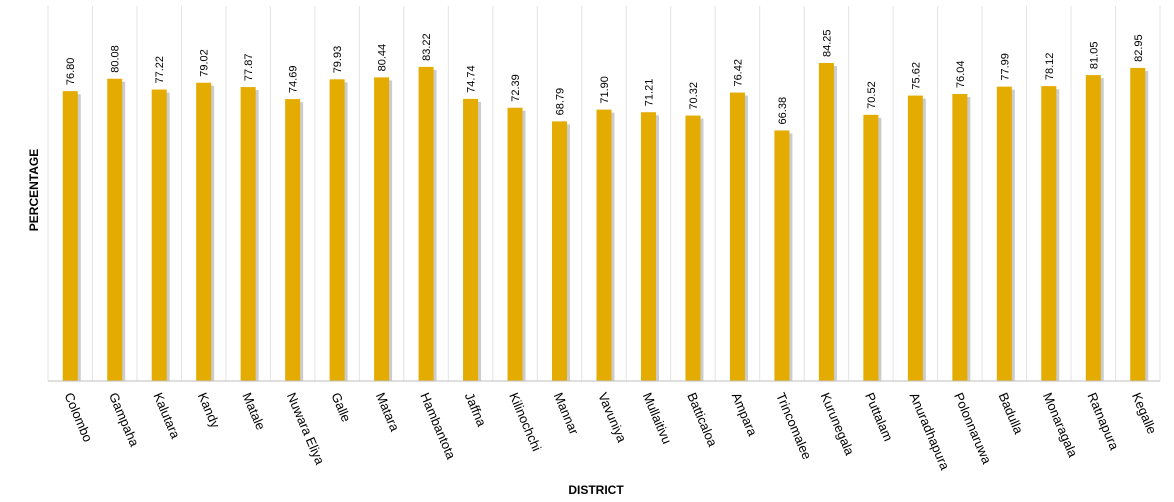 This screenshot has height=502, width=1174. Describe the element at coordinates (337, 230) in the screenshot. I see `bar-galle` at that location.